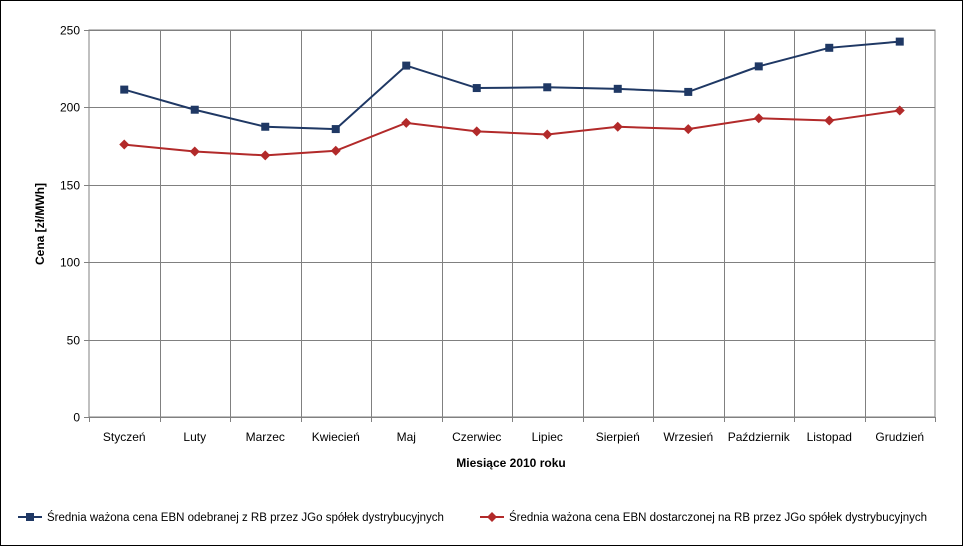 This screenshot has width=963, height=550. I want to click on y-tick-label: 250, so click(70, 31).